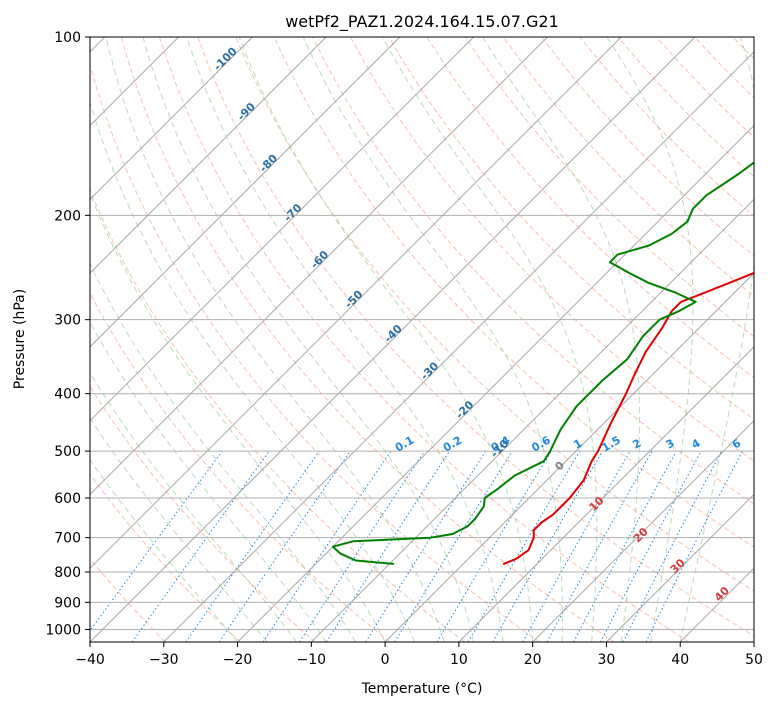  Describe the element at coordinates (67, 603) in the screenshot. I see `y-tick-label: 900` at that location.